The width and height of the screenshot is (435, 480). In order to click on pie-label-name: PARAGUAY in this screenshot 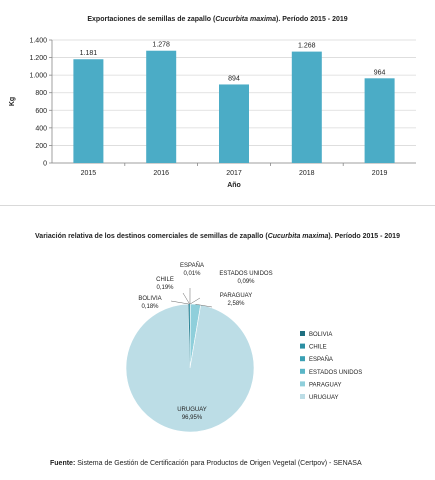, I will do `click(236, 296)`.